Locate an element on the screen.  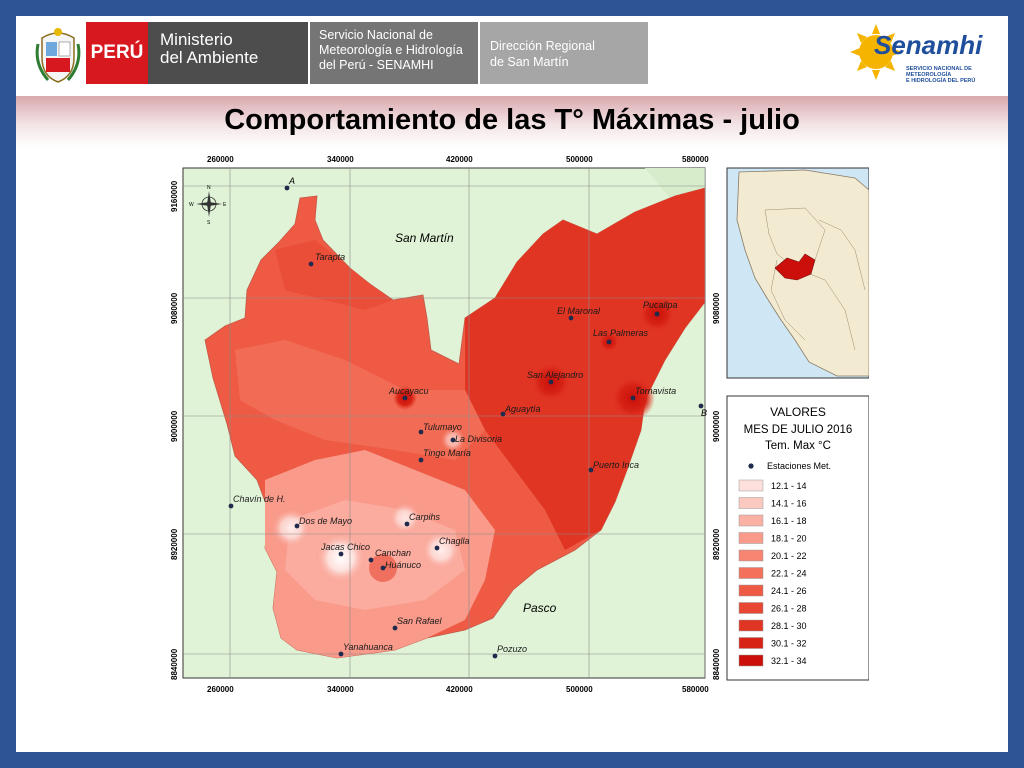
coat-of-arms-icon is located at coordinates (58, 55).